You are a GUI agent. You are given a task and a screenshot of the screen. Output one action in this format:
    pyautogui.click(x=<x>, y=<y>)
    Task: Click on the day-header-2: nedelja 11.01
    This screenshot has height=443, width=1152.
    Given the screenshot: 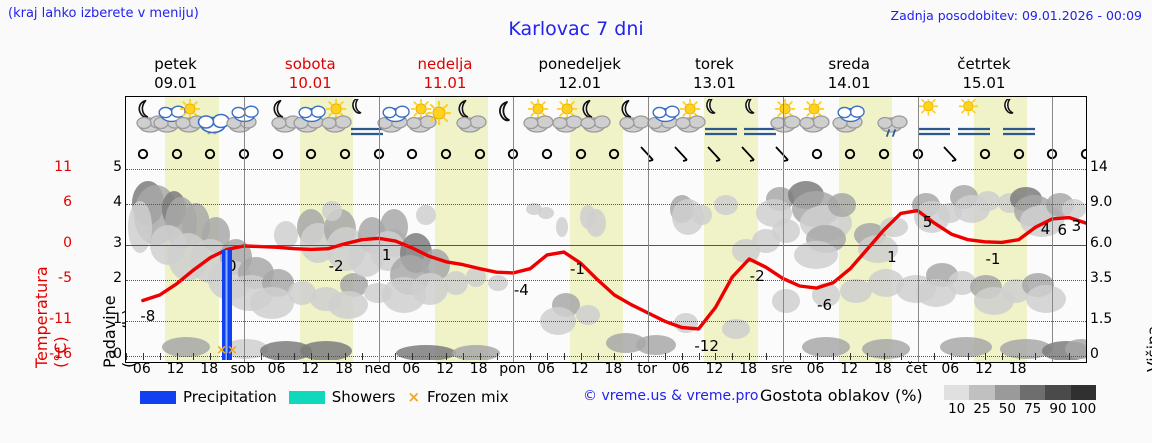 What is the action you would take?
    pyautogui.click(x=445, y=75)
    